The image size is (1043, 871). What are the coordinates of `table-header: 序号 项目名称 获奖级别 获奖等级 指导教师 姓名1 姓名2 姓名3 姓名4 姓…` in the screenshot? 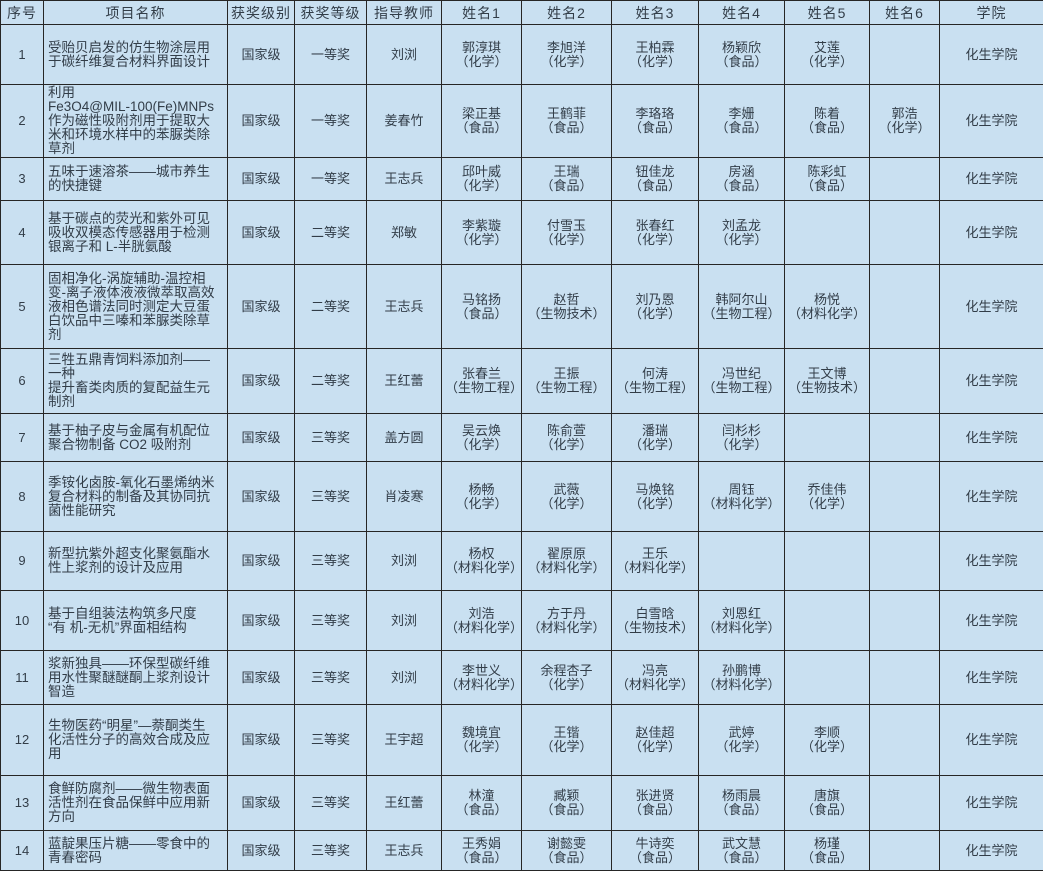 It's located at (522, 13).